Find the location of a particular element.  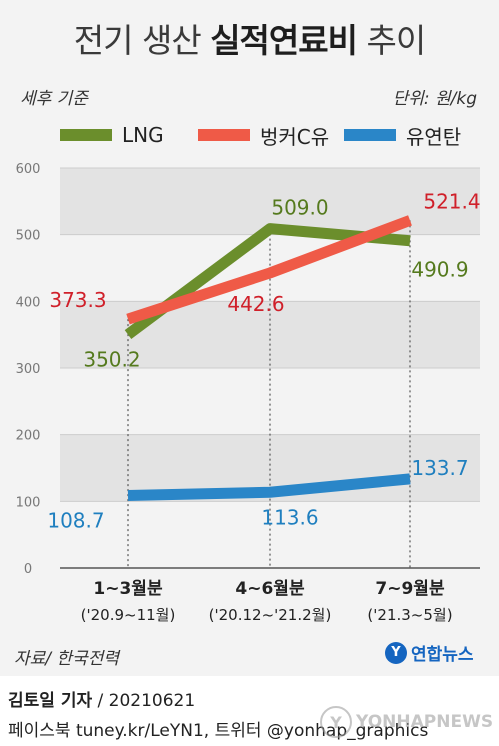

byline: 김토일 기자 / 20210621 is located at coordinates (101, 698).